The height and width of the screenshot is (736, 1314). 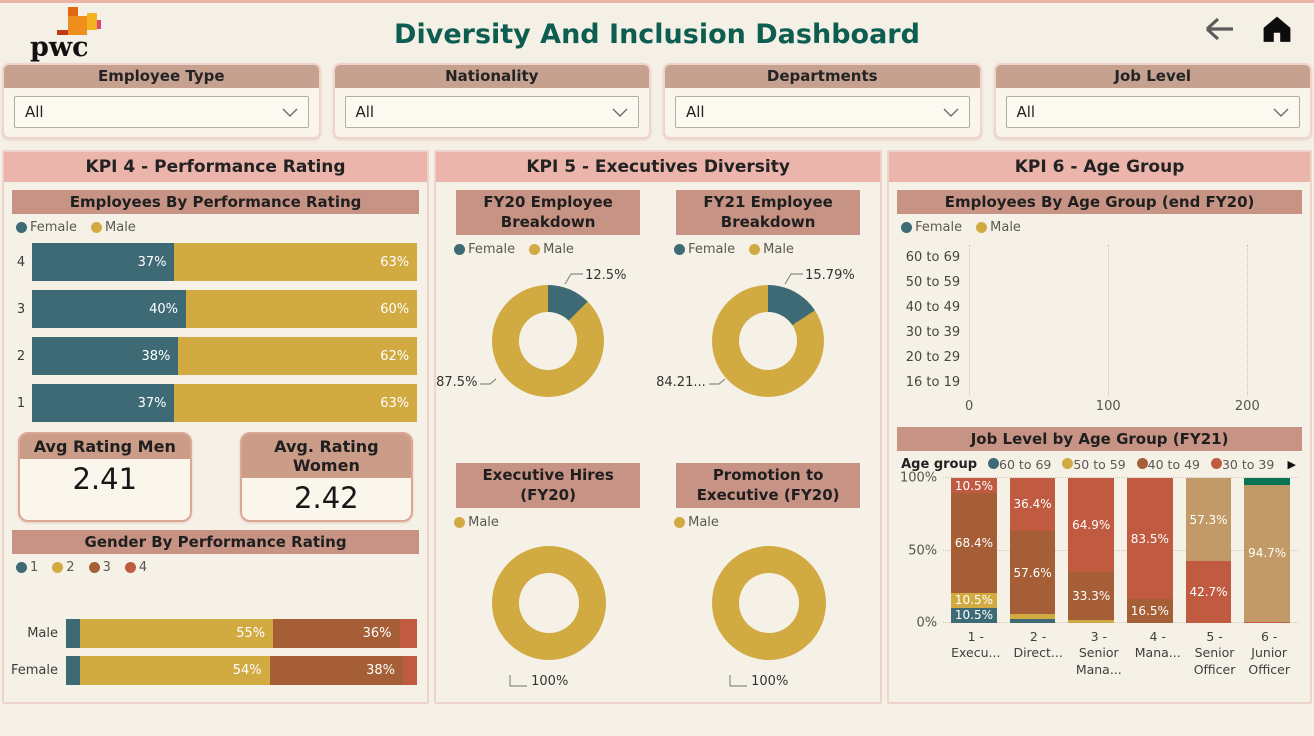 What do you see at coordinates (326, 498) in the screenshot?
I see `card-value: 2.42` at bounding box center [326, 498].